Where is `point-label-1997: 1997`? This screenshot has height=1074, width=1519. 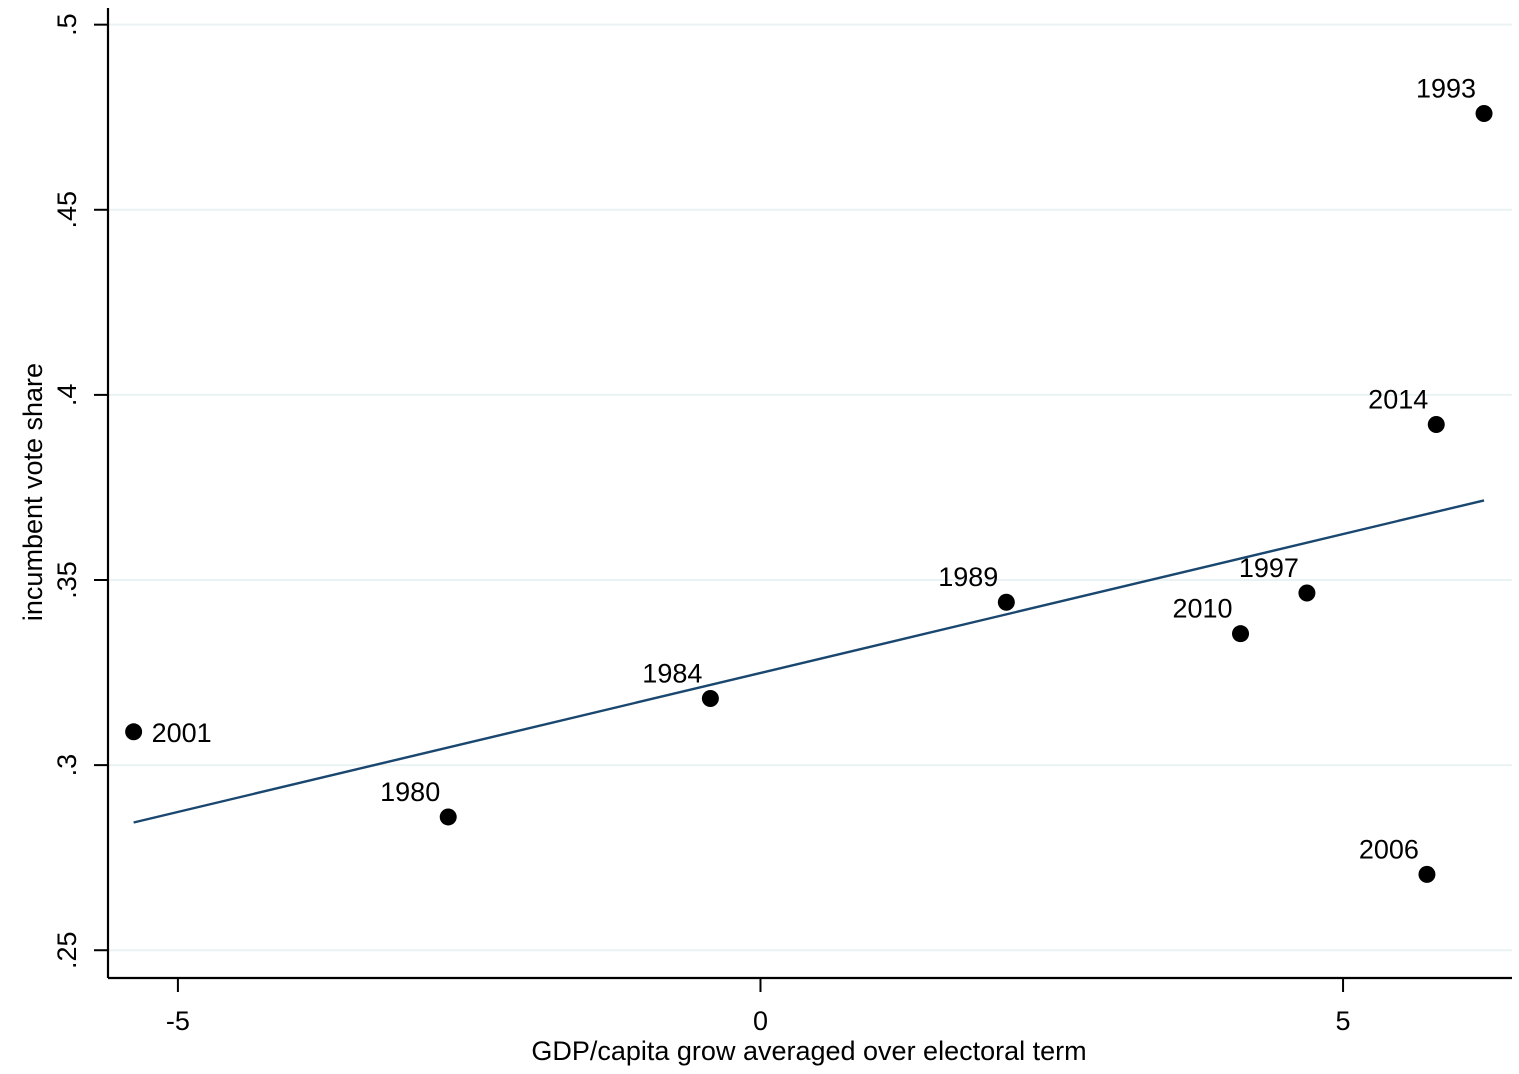
point-label-1997: 1997 is located at coordinates (1269, 568).